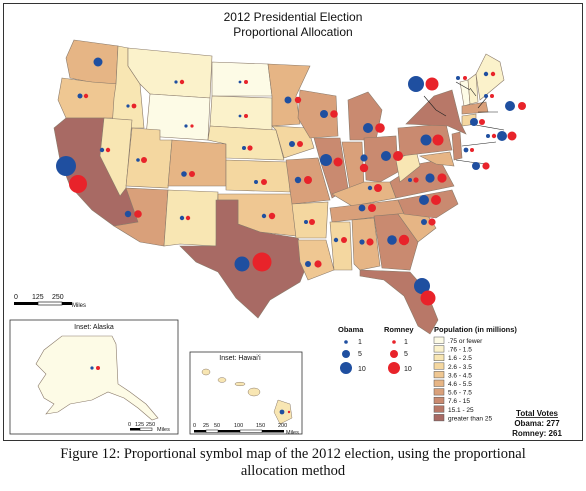  What do you see at coordinates (254, 392) in the screenshot?
I see `island-maui` at bounding box center [254, 392].